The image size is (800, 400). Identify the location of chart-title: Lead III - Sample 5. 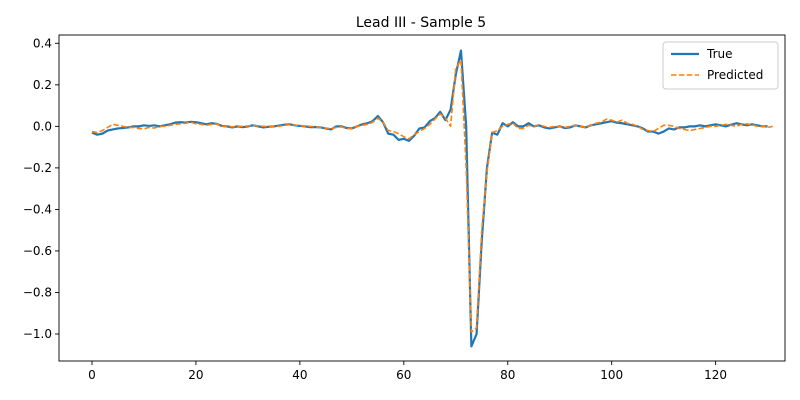
(421, 23).